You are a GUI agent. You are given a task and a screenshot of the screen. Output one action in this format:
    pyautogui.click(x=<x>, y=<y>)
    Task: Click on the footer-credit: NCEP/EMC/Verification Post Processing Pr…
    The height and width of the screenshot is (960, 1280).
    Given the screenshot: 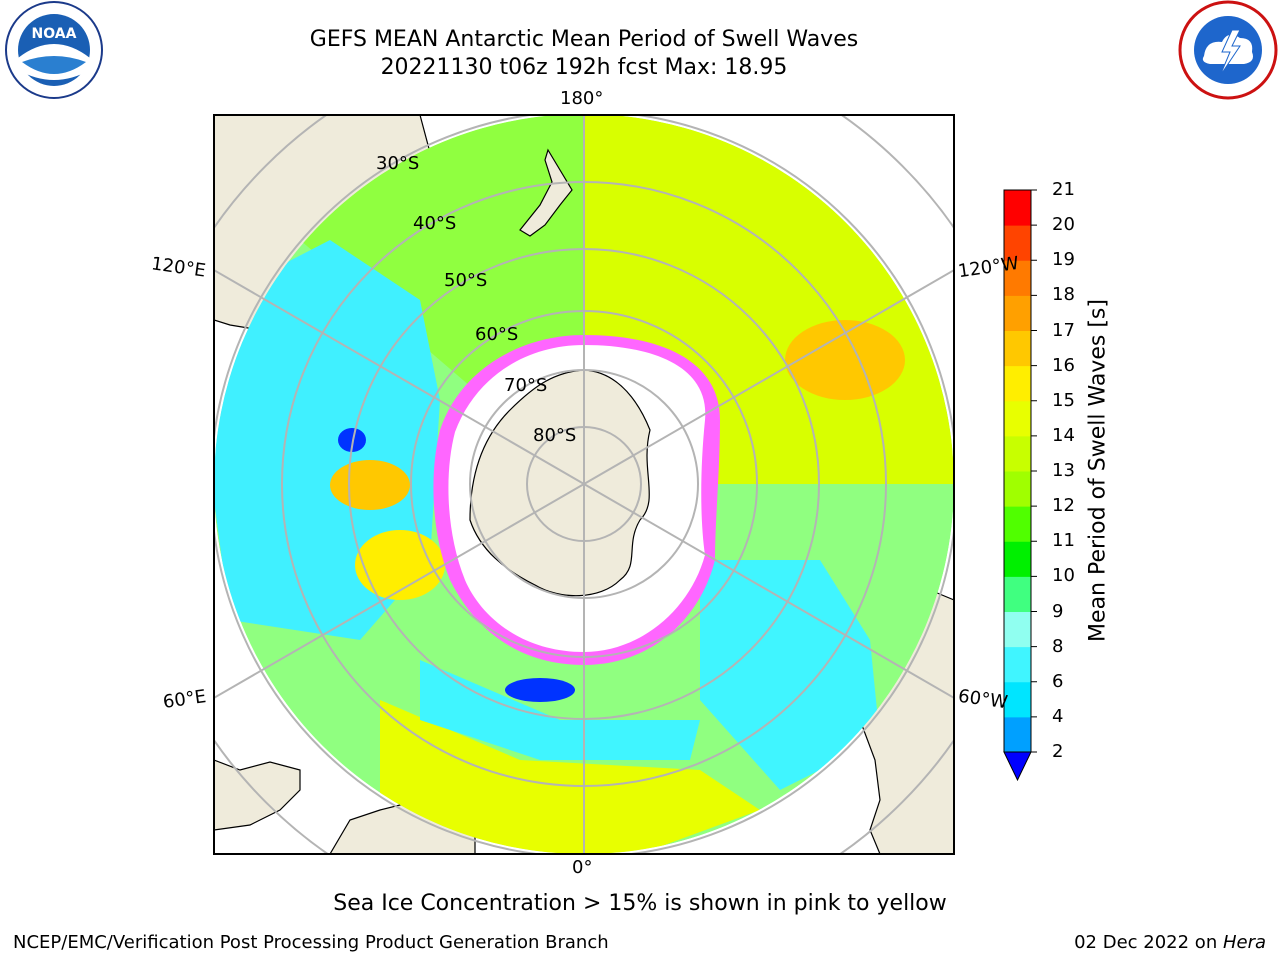 What is the action you would take?
    pyautogui.click(x=311, y=942)
    